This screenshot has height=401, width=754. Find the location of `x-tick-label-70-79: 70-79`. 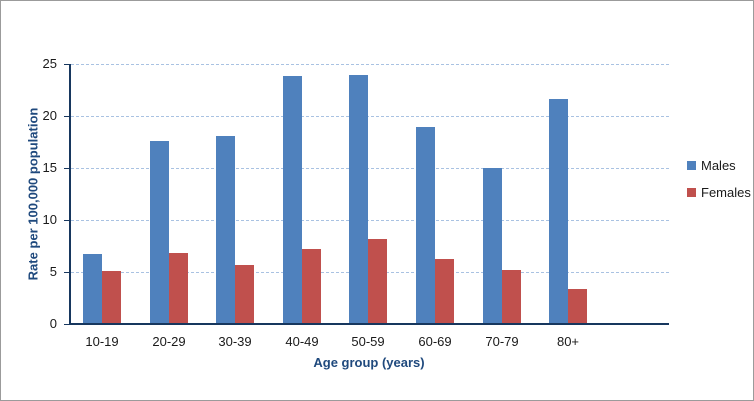

x-tick-label-70-79: 70-79 is located at coordinates (502, 341).